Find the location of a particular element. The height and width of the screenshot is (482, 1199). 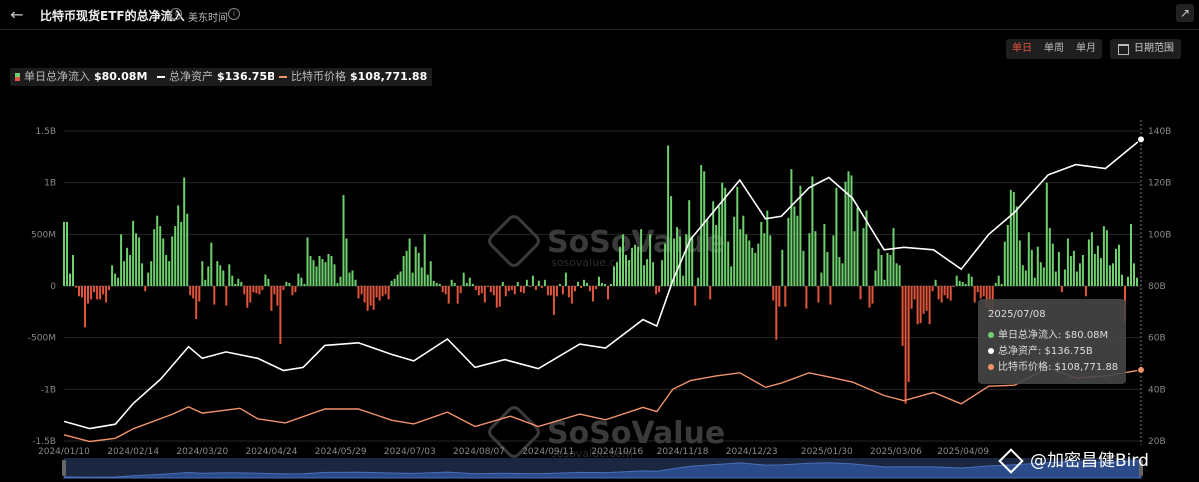

assets-endpoint-dot is located at coordinates (1141, 139).